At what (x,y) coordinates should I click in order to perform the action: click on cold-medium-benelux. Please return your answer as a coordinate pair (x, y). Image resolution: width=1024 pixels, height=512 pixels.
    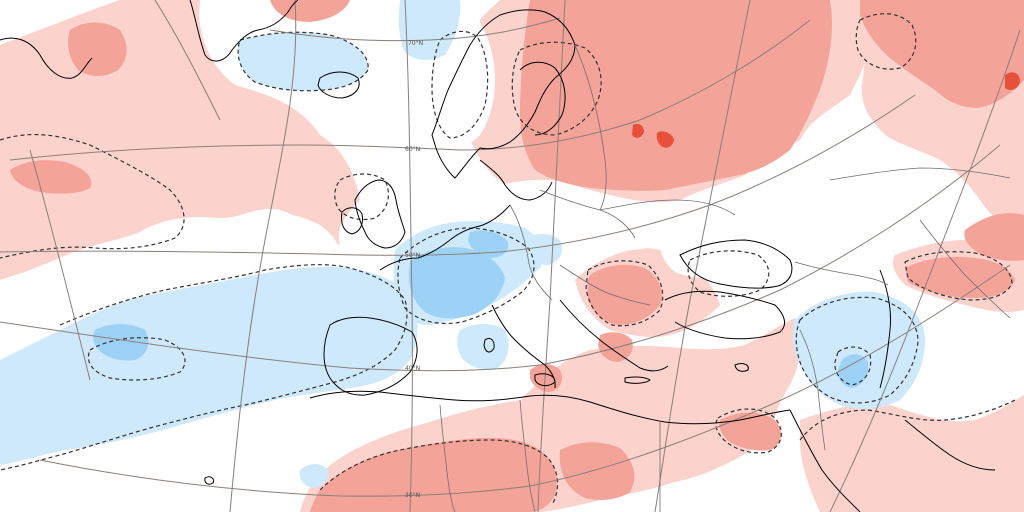
    Looking at the image, I should click on (488, 244).